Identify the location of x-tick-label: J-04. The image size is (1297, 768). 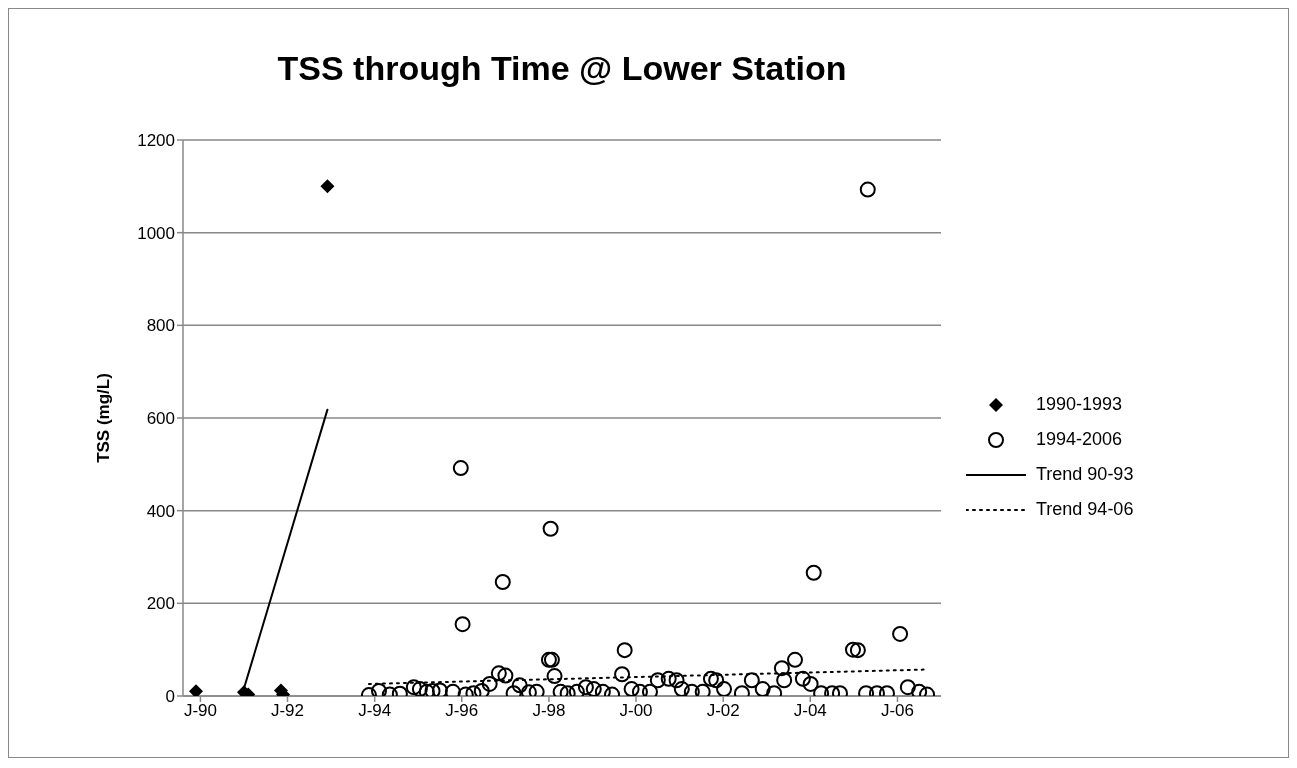
(810, 711).